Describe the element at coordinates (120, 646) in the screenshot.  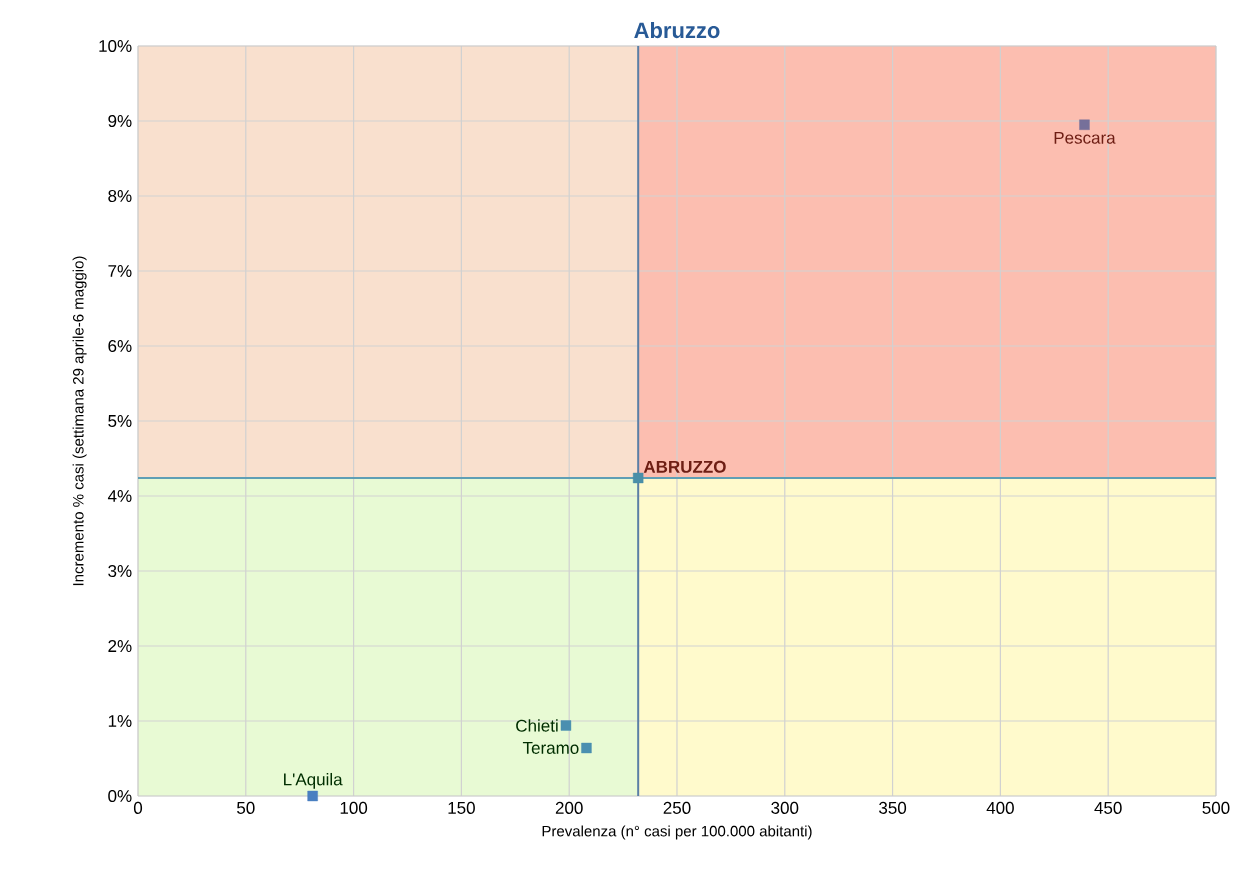
I see `y-tick-label: 2%` at that location.